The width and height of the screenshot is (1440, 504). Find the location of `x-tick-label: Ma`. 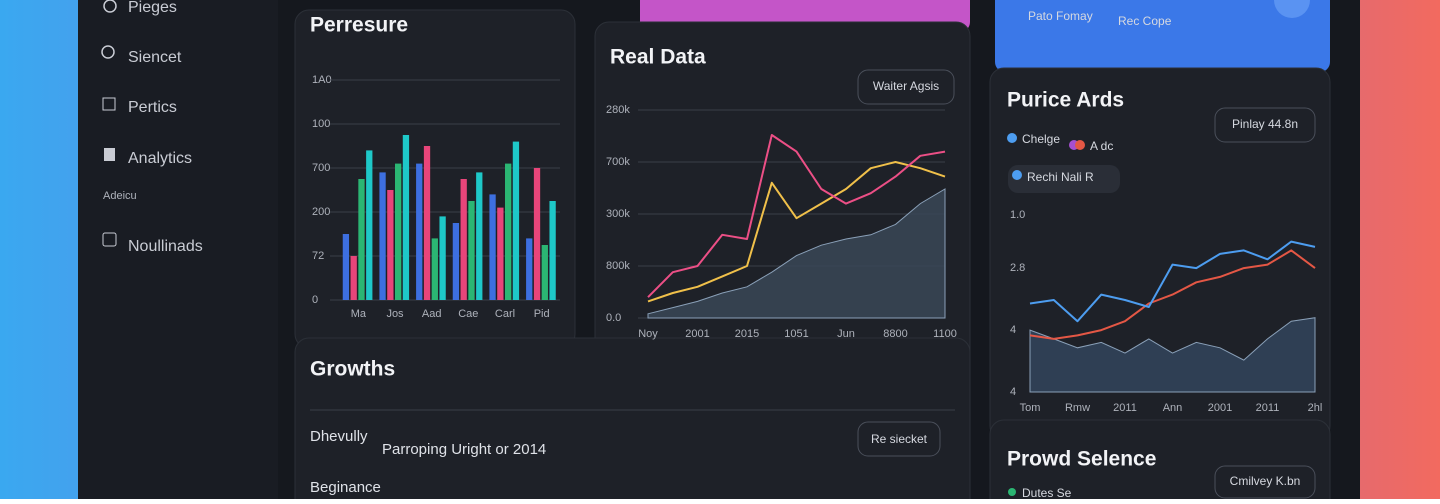

x-tick-label: Ma is located at coordinates (359, 314).